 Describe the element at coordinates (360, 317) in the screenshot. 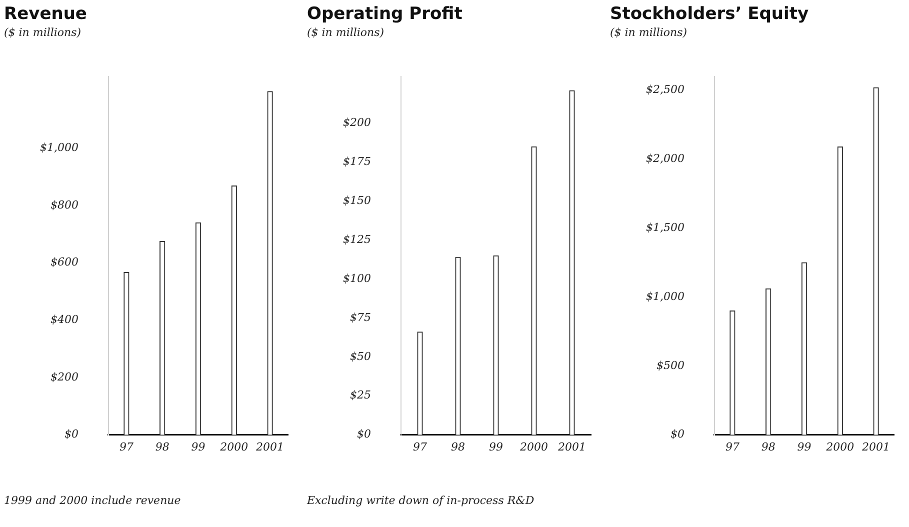

I see `y-tick-label: $75` at that location.